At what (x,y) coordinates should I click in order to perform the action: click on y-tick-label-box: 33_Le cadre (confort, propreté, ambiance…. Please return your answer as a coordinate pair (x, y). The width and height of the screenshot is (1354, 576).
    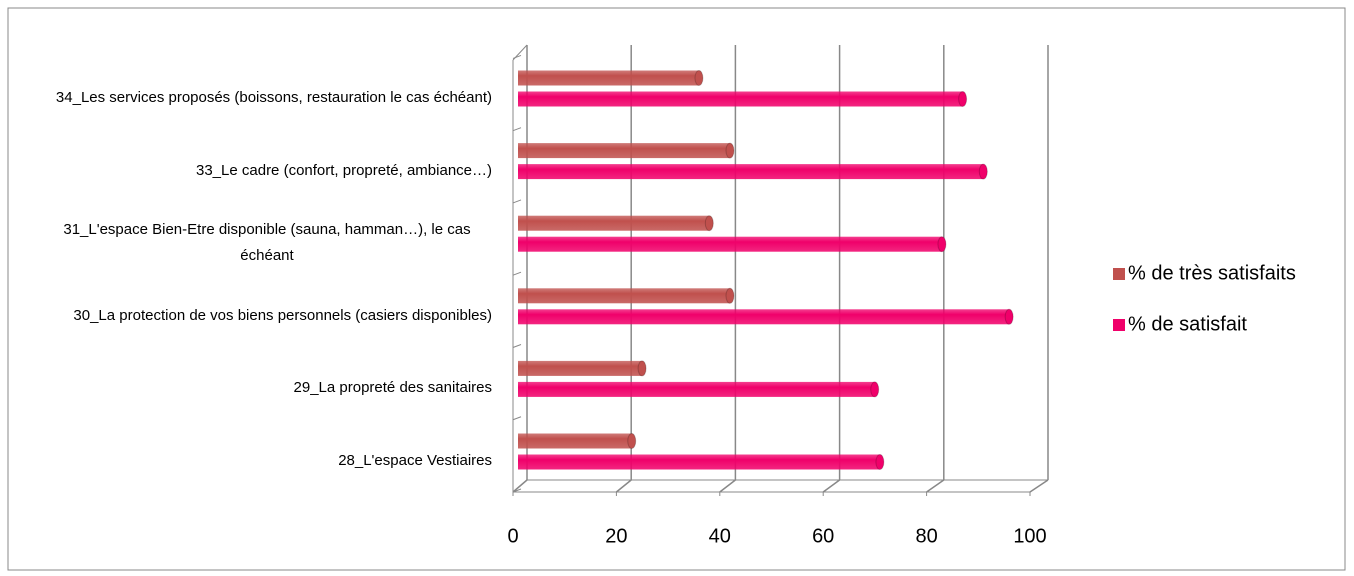
    Looking at the image, I should click on (344, 171).